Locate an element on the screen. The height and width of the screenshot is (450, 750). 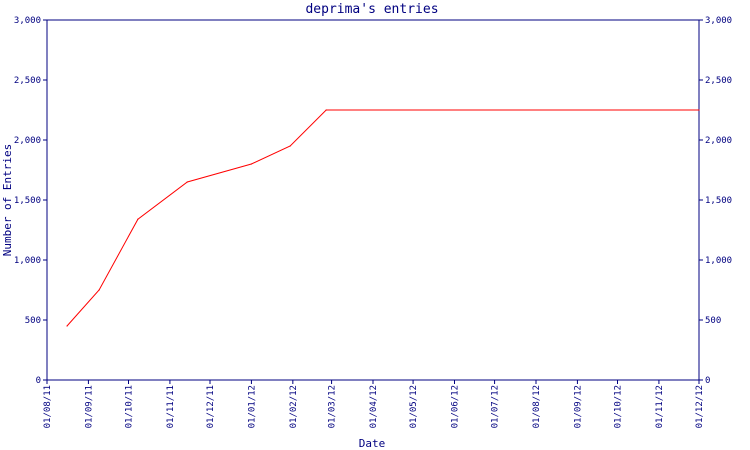
y-tick-label-left: 1,500 is located at coordinates (27, 201).